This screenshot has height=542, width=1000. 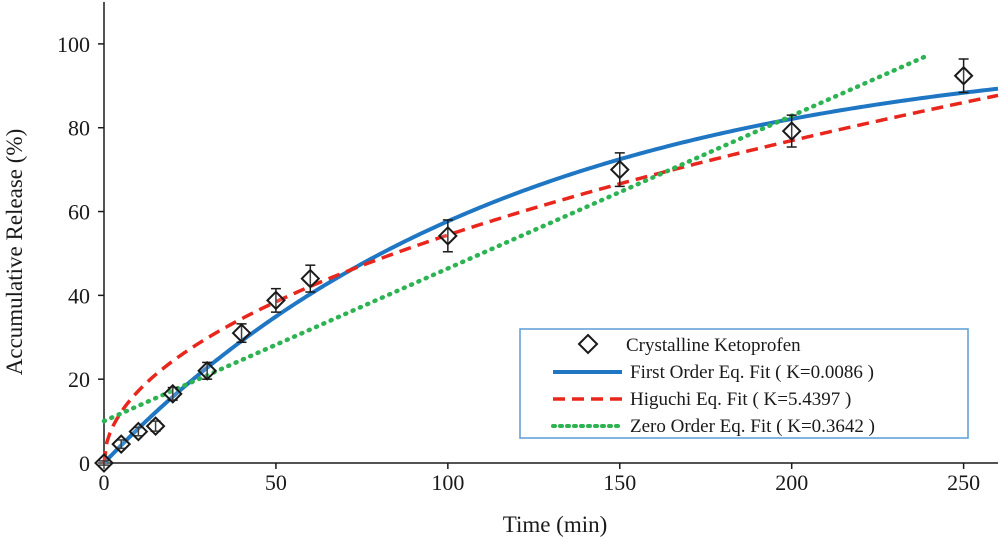 What do you see at coordinates (740, 399) in the screenshot?
I see `legend-label-higuchi: Higuchi Eq. Fit ( K=5.4397 )` at bounding box center [740, 399].